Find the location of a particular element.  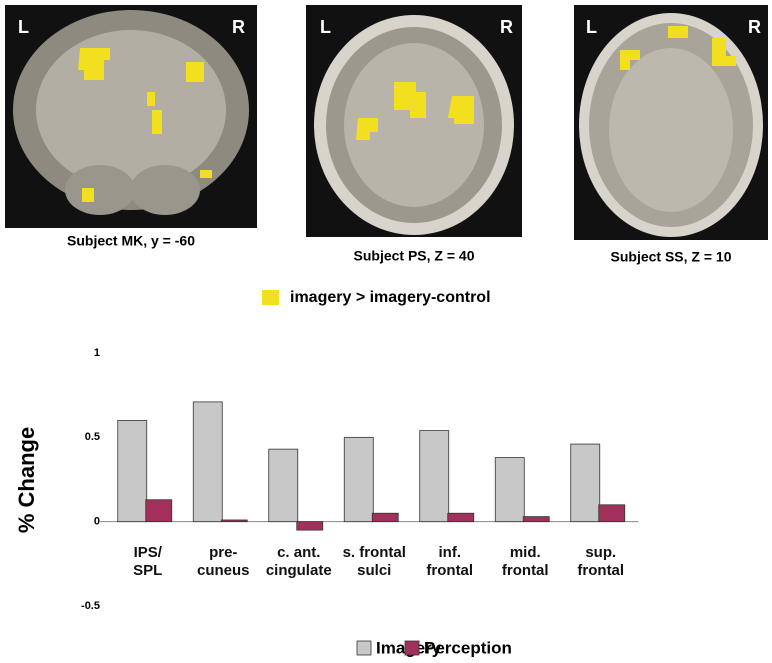

x-tick-label: c. ant. cingulate is located at coordinates (298, 561).